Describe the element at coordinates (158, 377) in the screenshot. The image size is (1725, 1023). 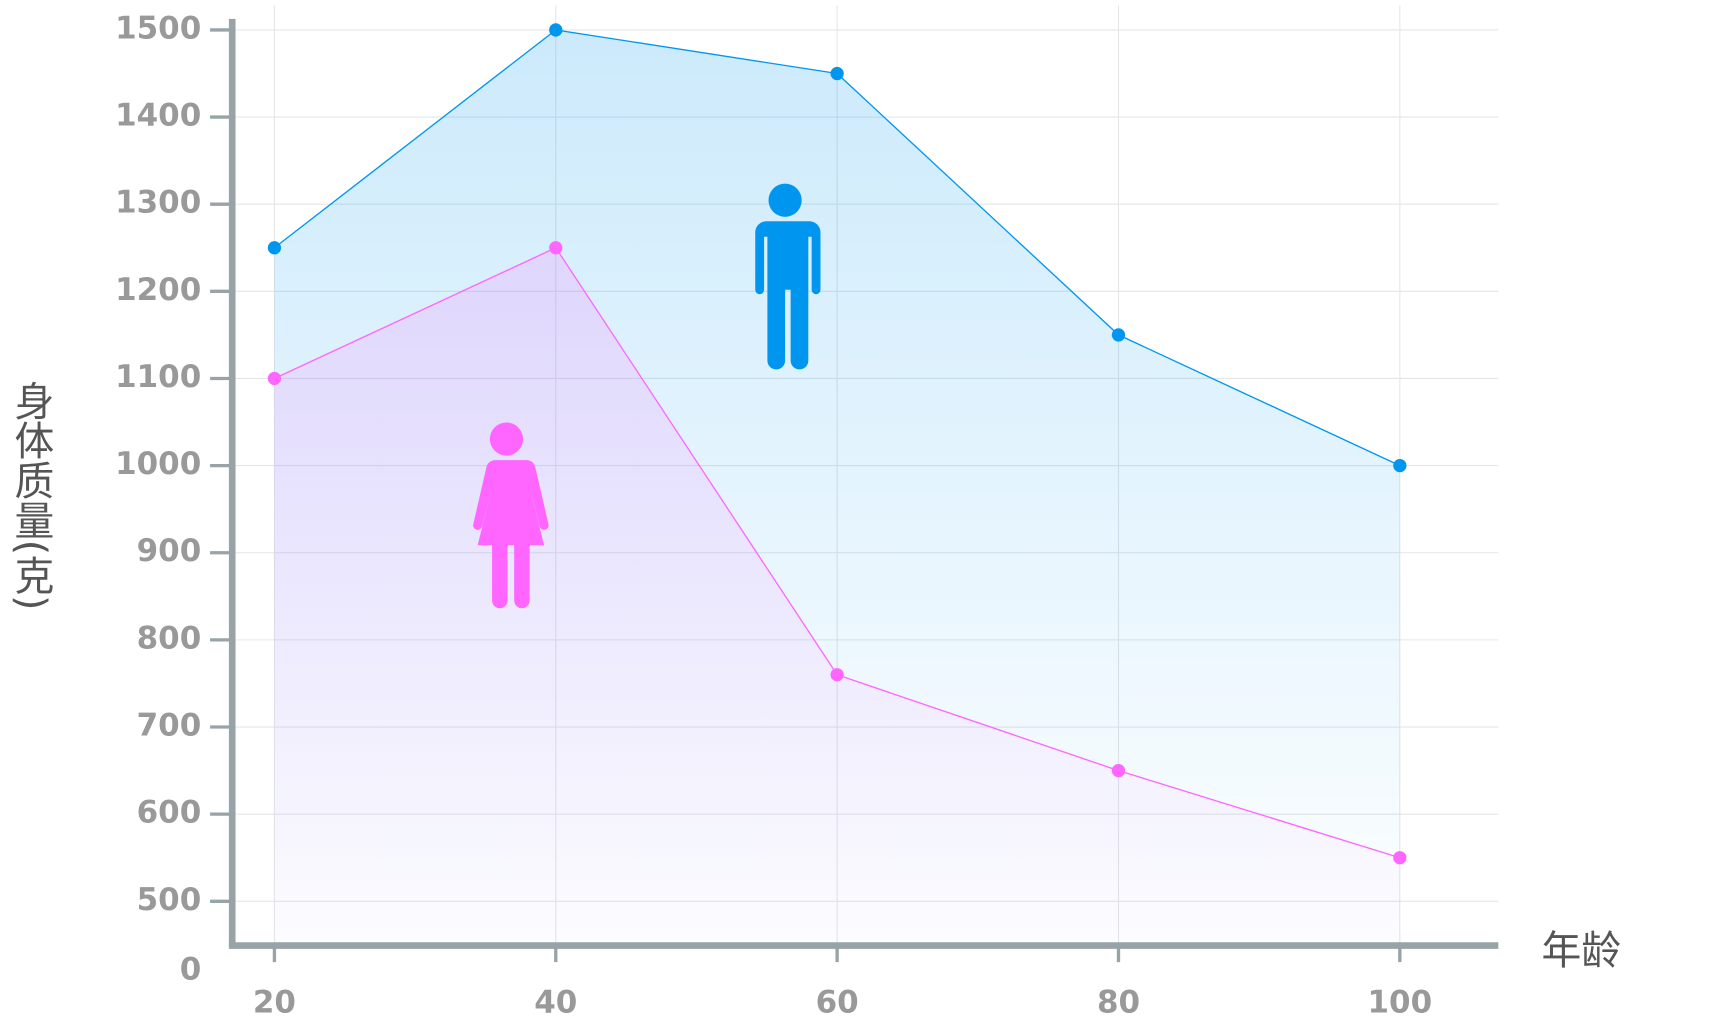
I see `y-tick-label: 1100` at that location.